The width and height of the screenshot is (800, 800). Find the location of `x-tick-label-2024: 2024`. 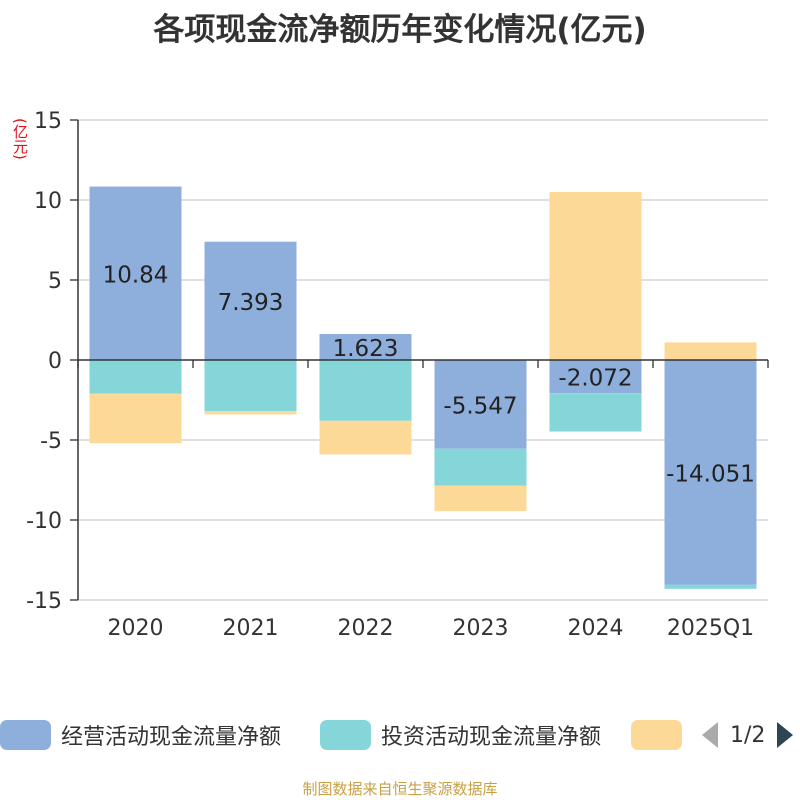

x-tick-label-2024: 2024 is located at coordinates (596, 628).